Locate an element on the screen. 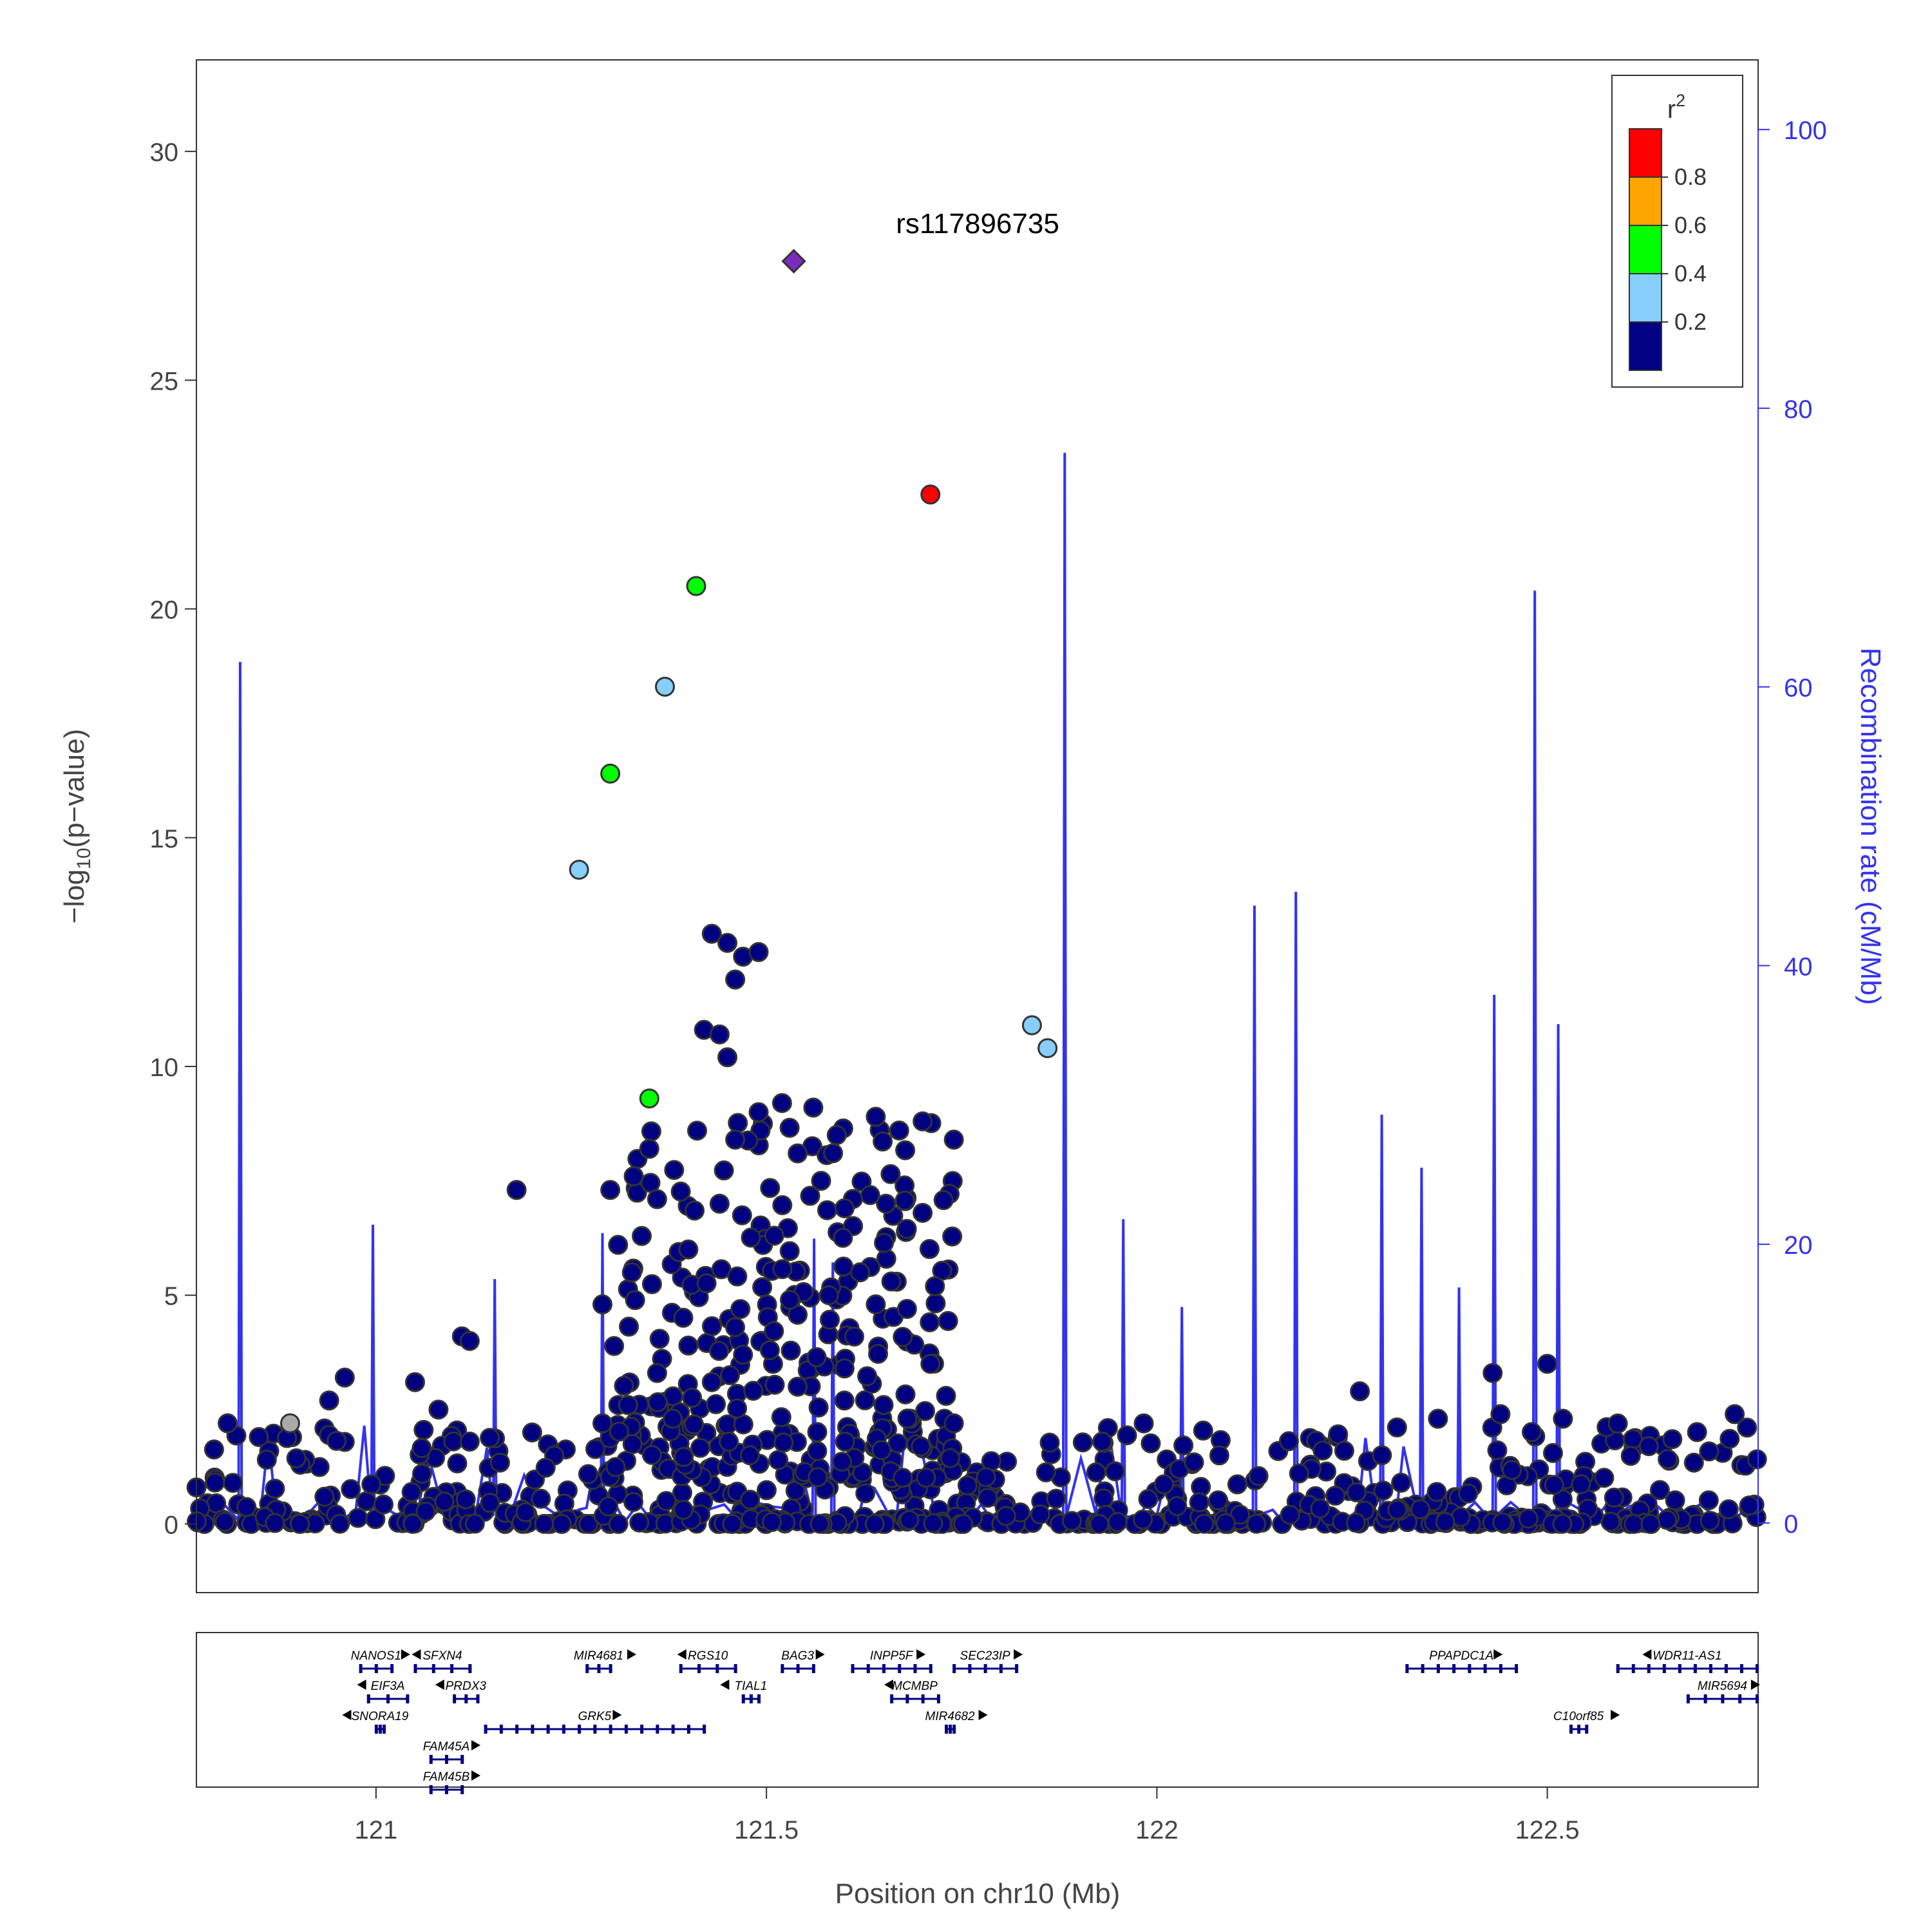  legend-swatches: 0.8 0.6 0.4 0.2 is located at coordinates (1668, 249).